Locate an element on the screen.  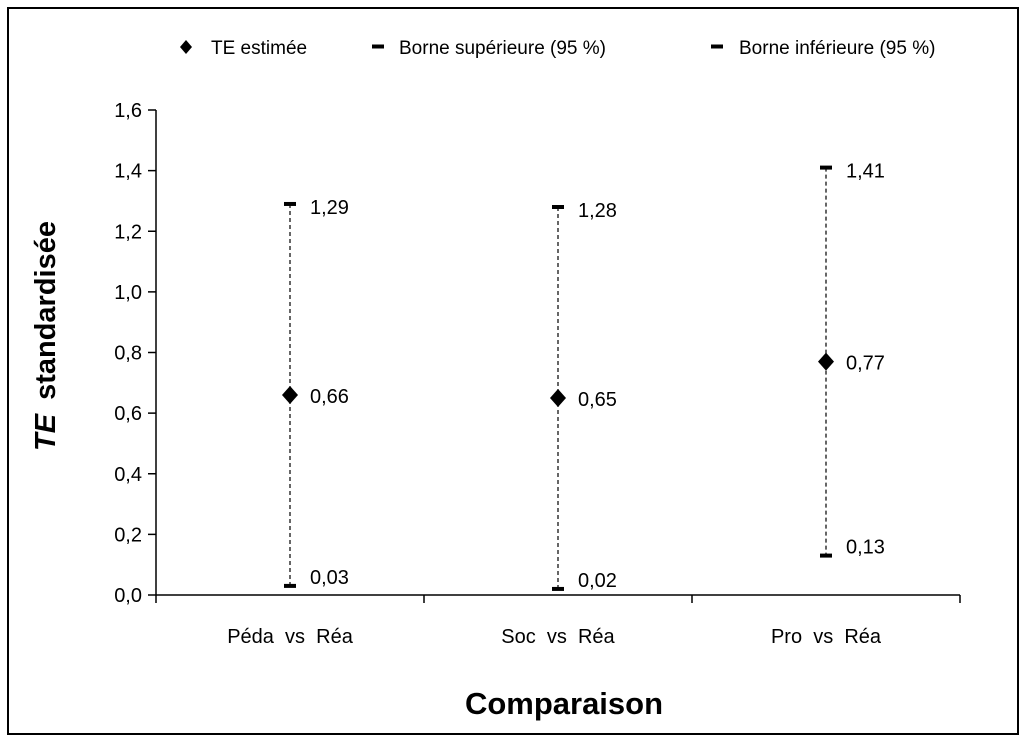
y-tick-label-5: 1,0 is located at coordinates (128, 293).